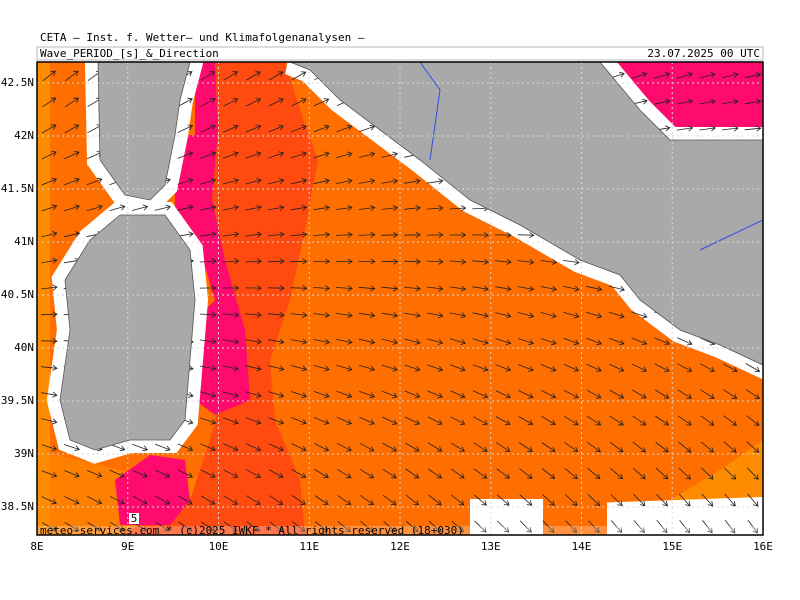 The height and width of the screenshot is (600, 800). Describe the element at coordinates (24, 241) in the screenshot. I see `lat-label: 41N` at that location.